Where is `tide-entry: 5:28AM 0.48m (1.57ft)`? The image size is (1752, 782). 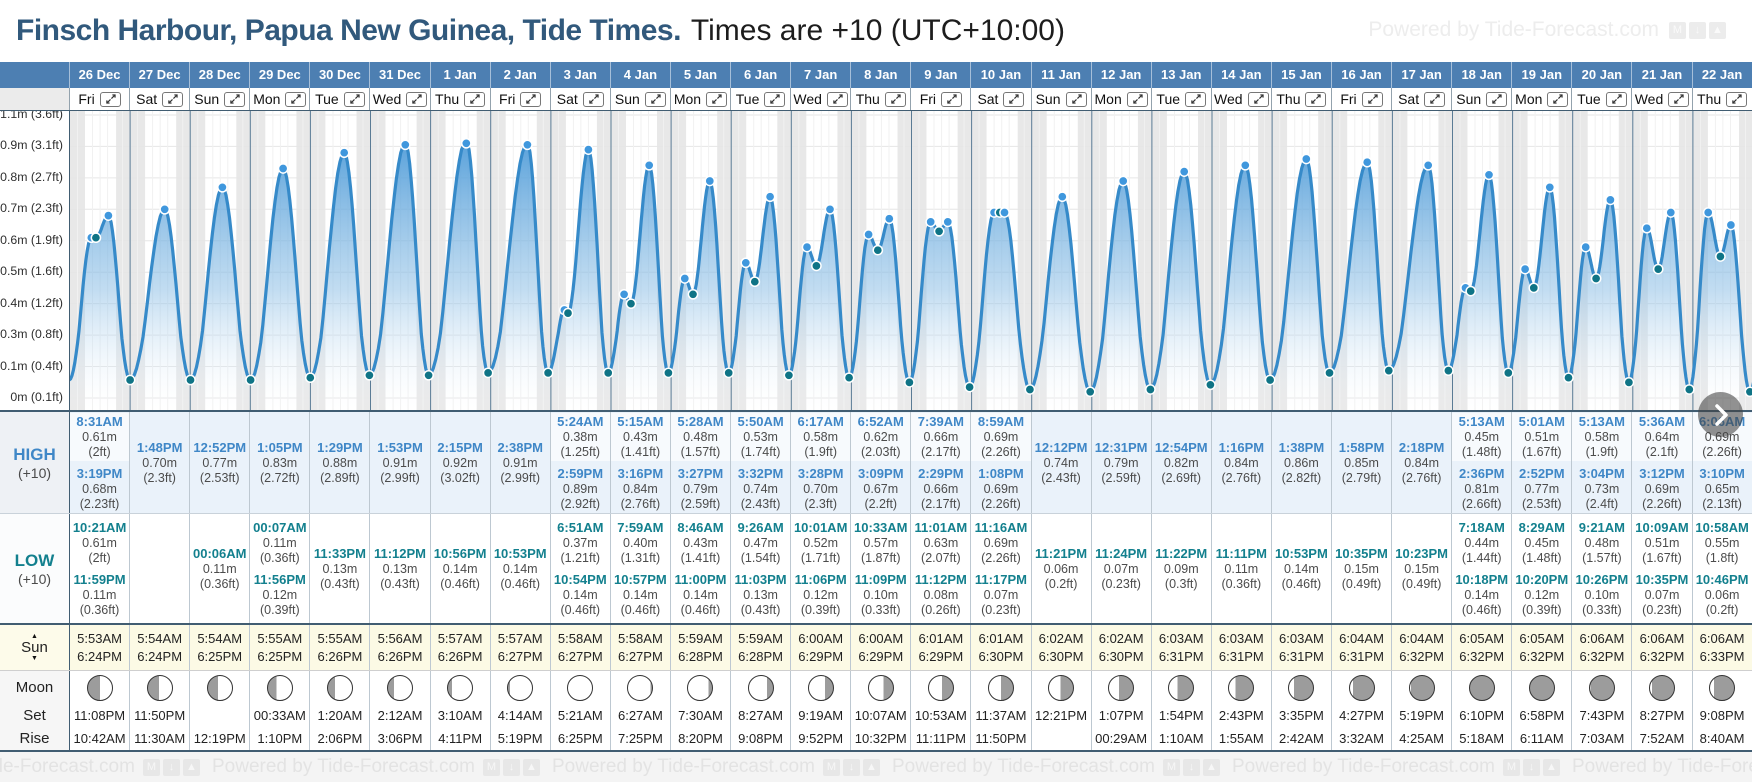
tide-entry: 5:28AM 0.48m (1.57ft) is located at coordinates (700, 436).